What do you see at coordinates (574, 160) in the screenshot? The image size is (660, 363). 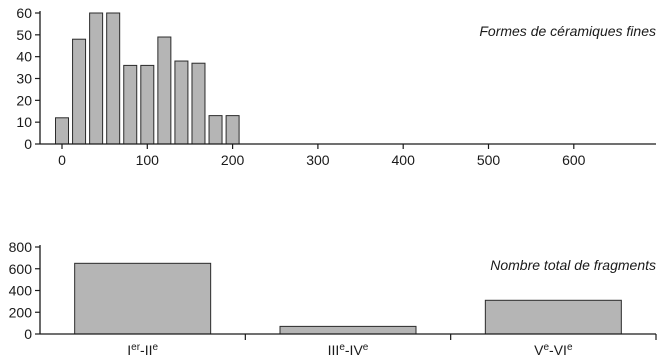 I see `x-tick-label-formes: 600` at bounding box center [574, 160].